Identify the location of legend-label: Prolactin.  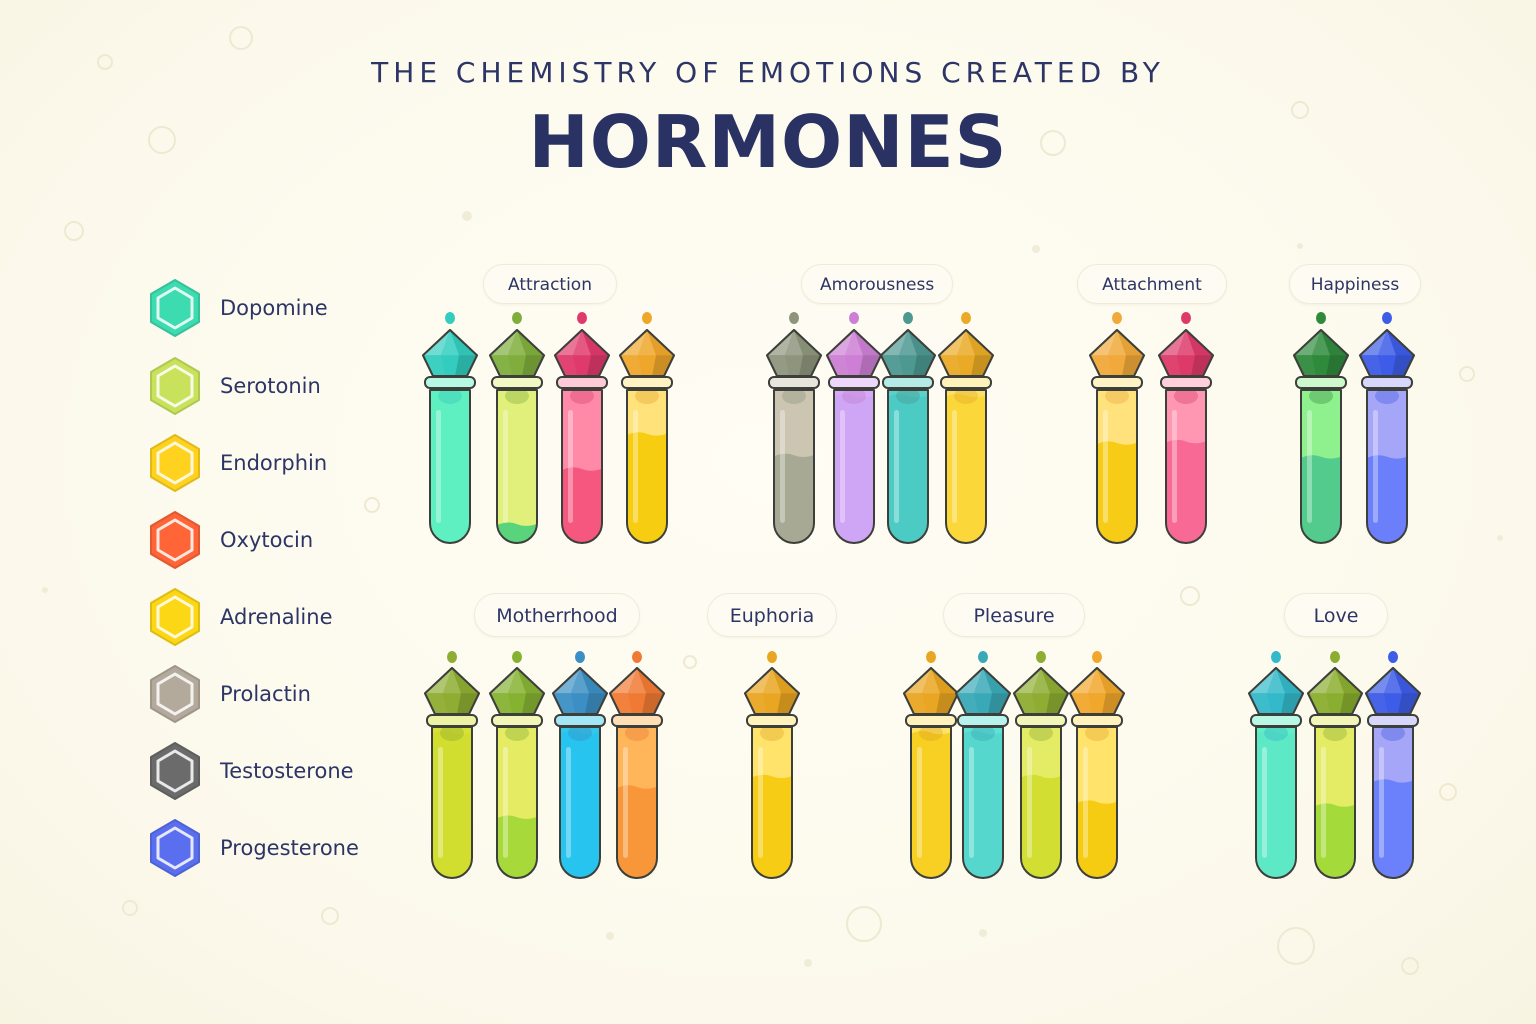
(265, 694).